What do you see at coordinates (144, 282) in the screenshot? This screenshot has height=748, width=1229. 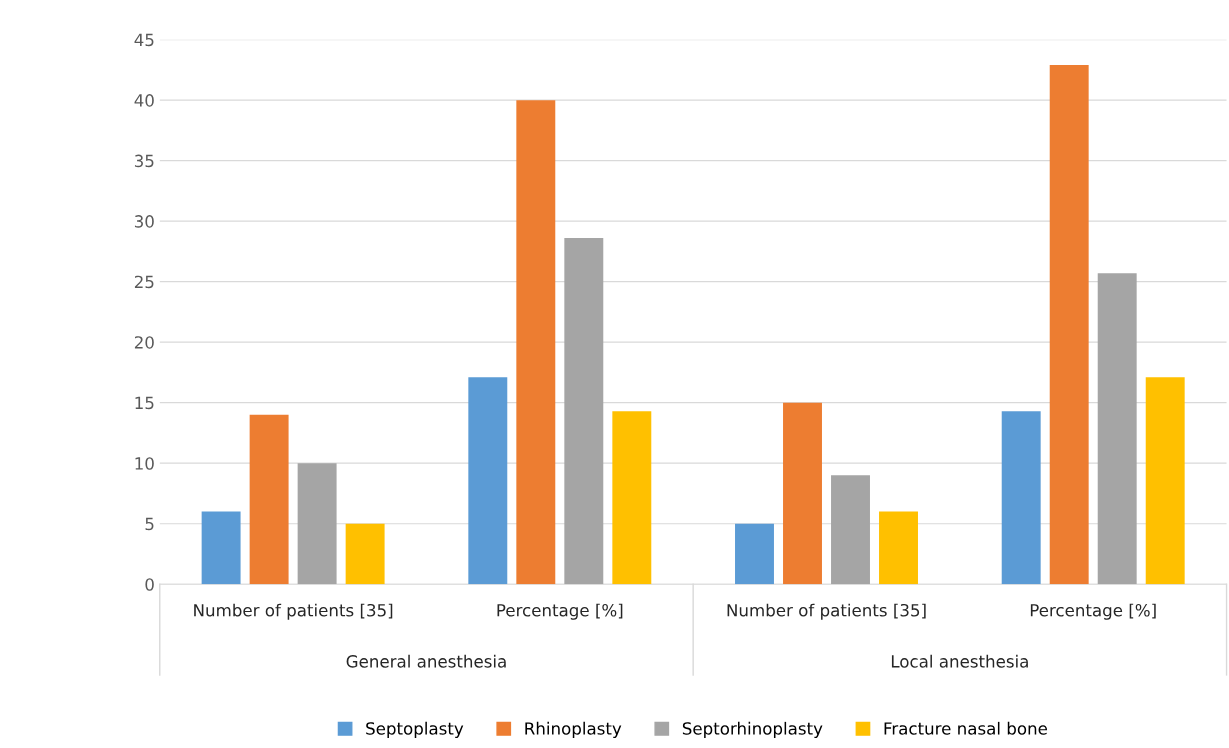 I see `y-tick-label: 25` at bounding box center [144, 282].